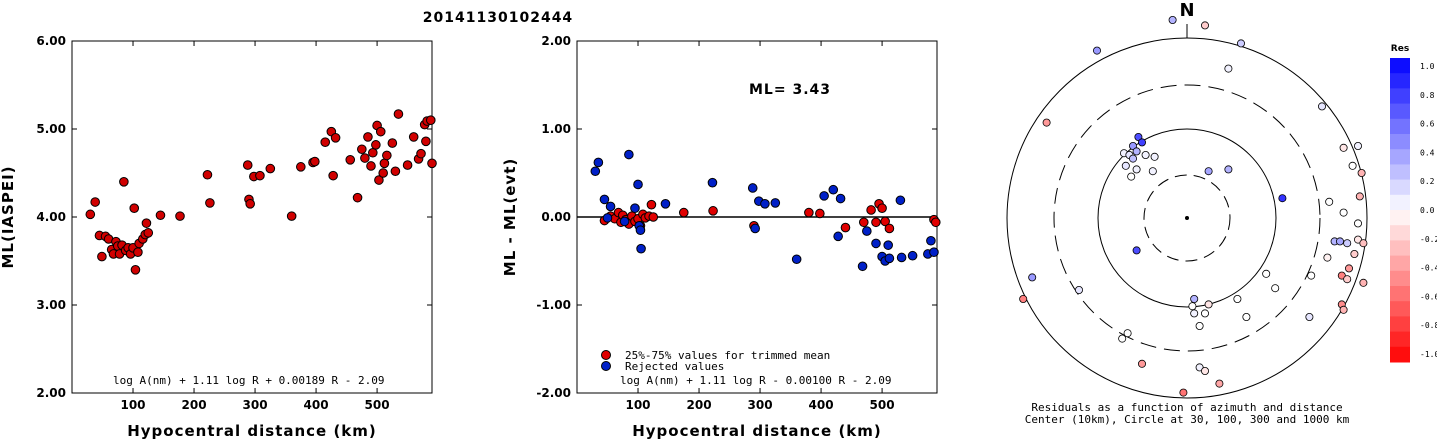 Image resolution: width=1437 pixels, height=441 pixels. Describe the element at coordinates (1428, 325) in the screenshot. I see `colorbar-tick-label: -0.8` at that location.